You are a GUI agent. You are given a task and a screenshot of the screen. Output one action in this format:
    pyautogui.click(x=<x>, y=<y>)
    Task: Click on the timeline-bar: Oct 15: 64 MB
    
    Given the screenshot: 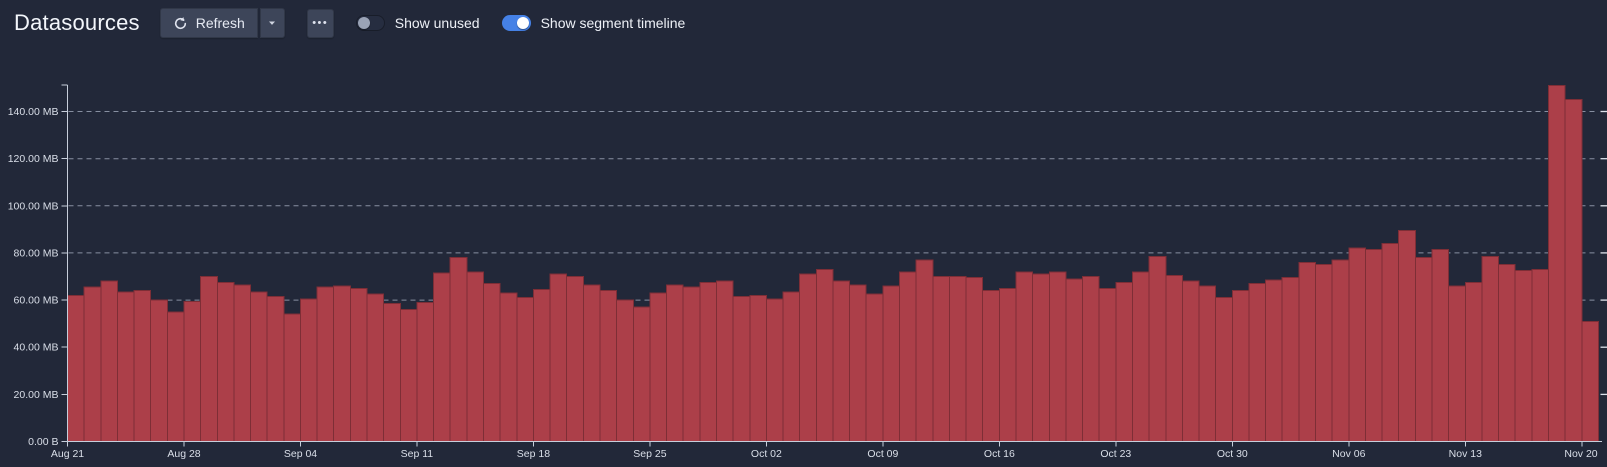 What is the action you would take?
    pyautogui.click(x=991, y=366)
    